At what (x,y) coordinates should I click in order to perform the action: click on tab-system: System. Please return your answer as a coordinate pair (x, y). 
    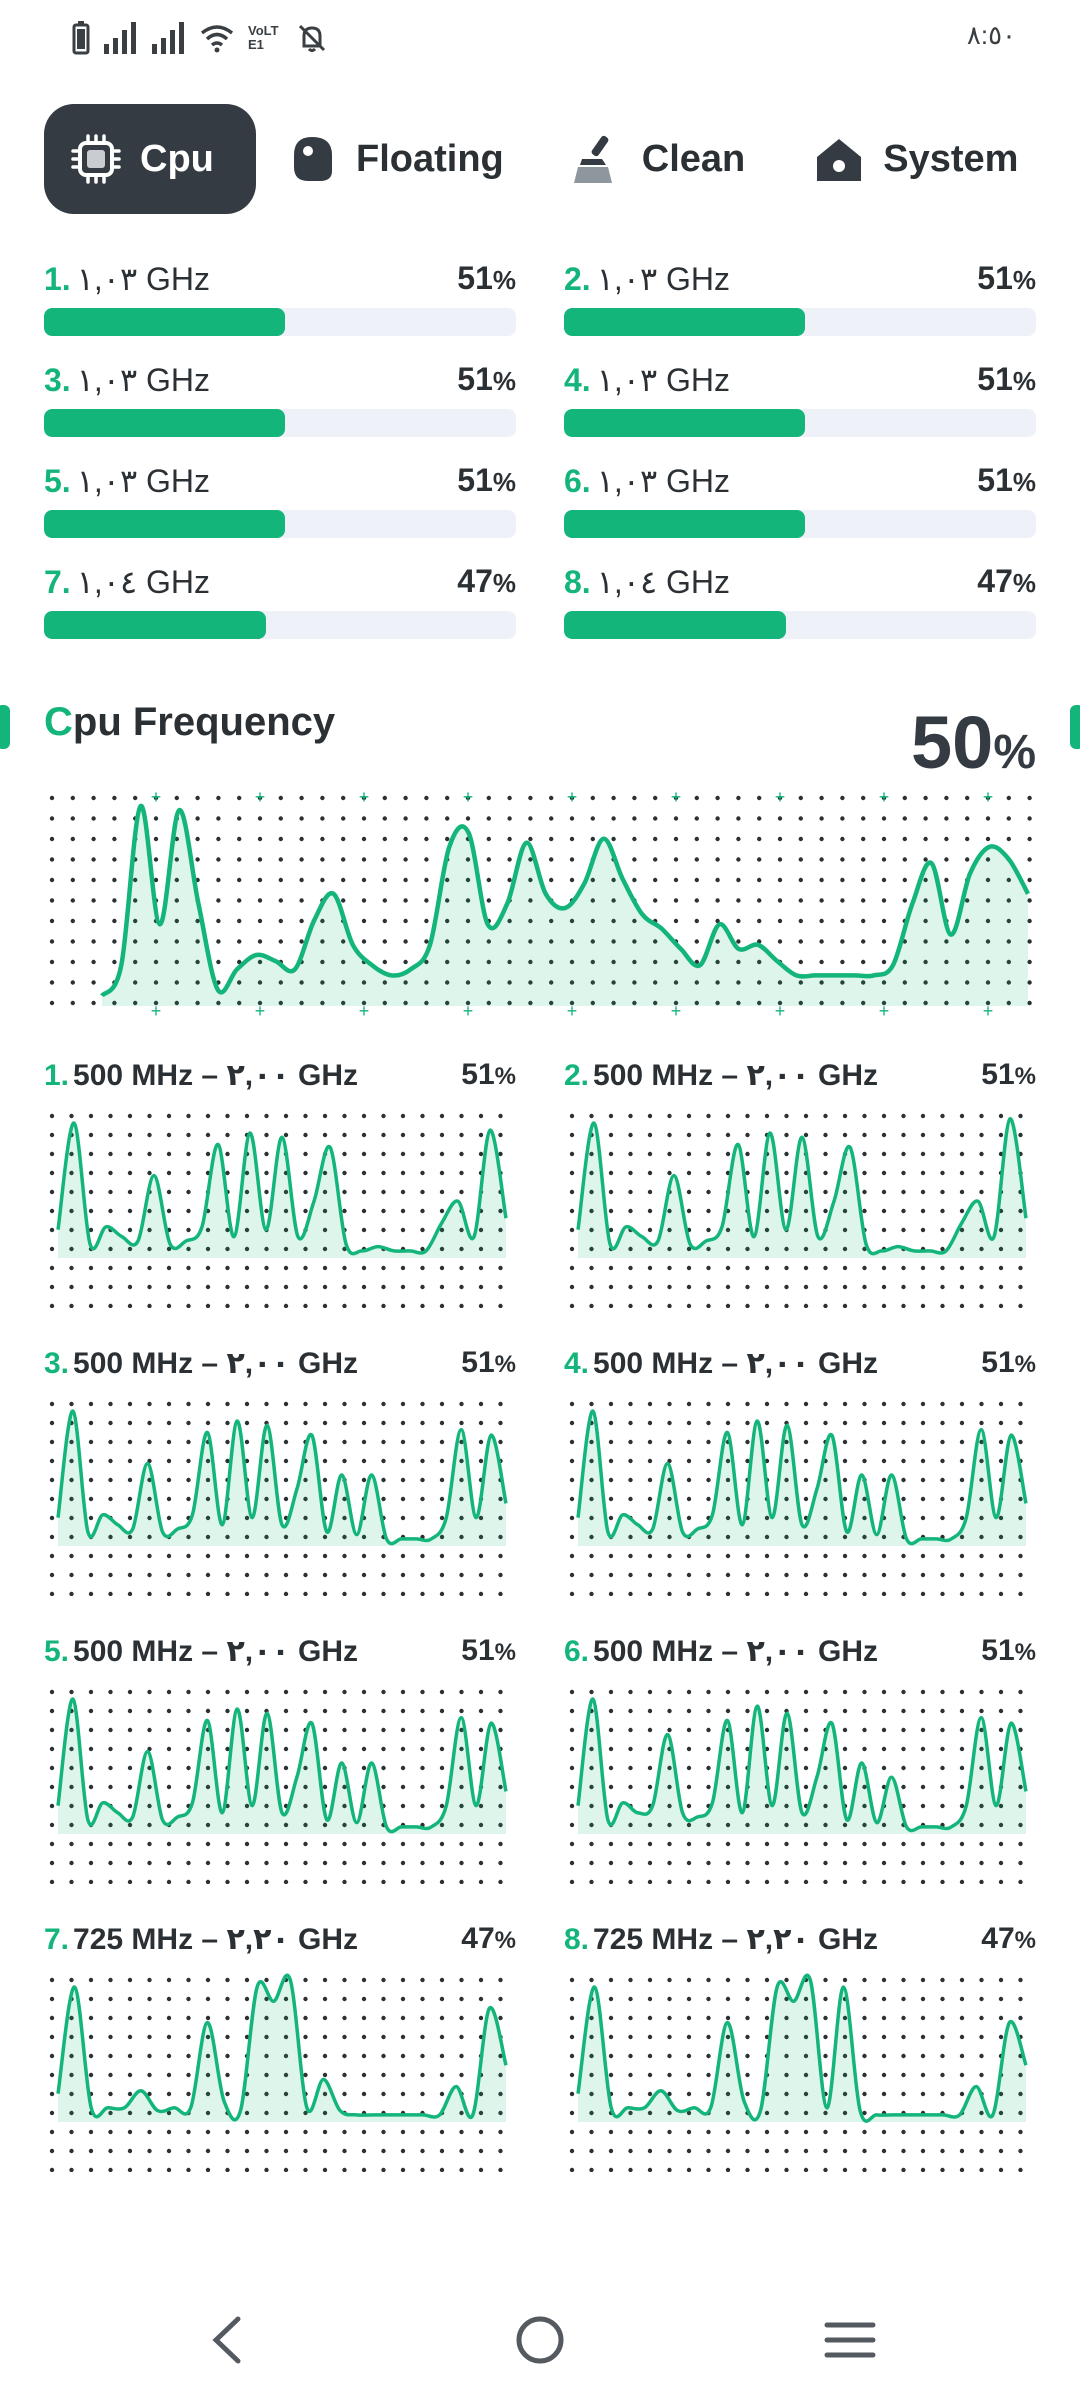
    Looking at the image, I should click on (915, 159).